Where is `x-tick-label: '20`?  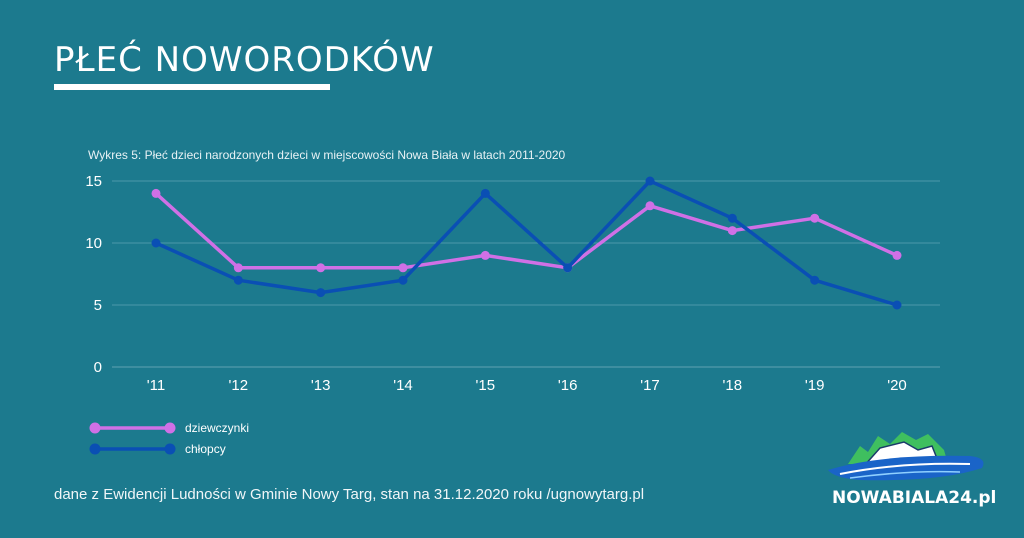
x-tick-label: '20 is located at coordinates (897, 385).